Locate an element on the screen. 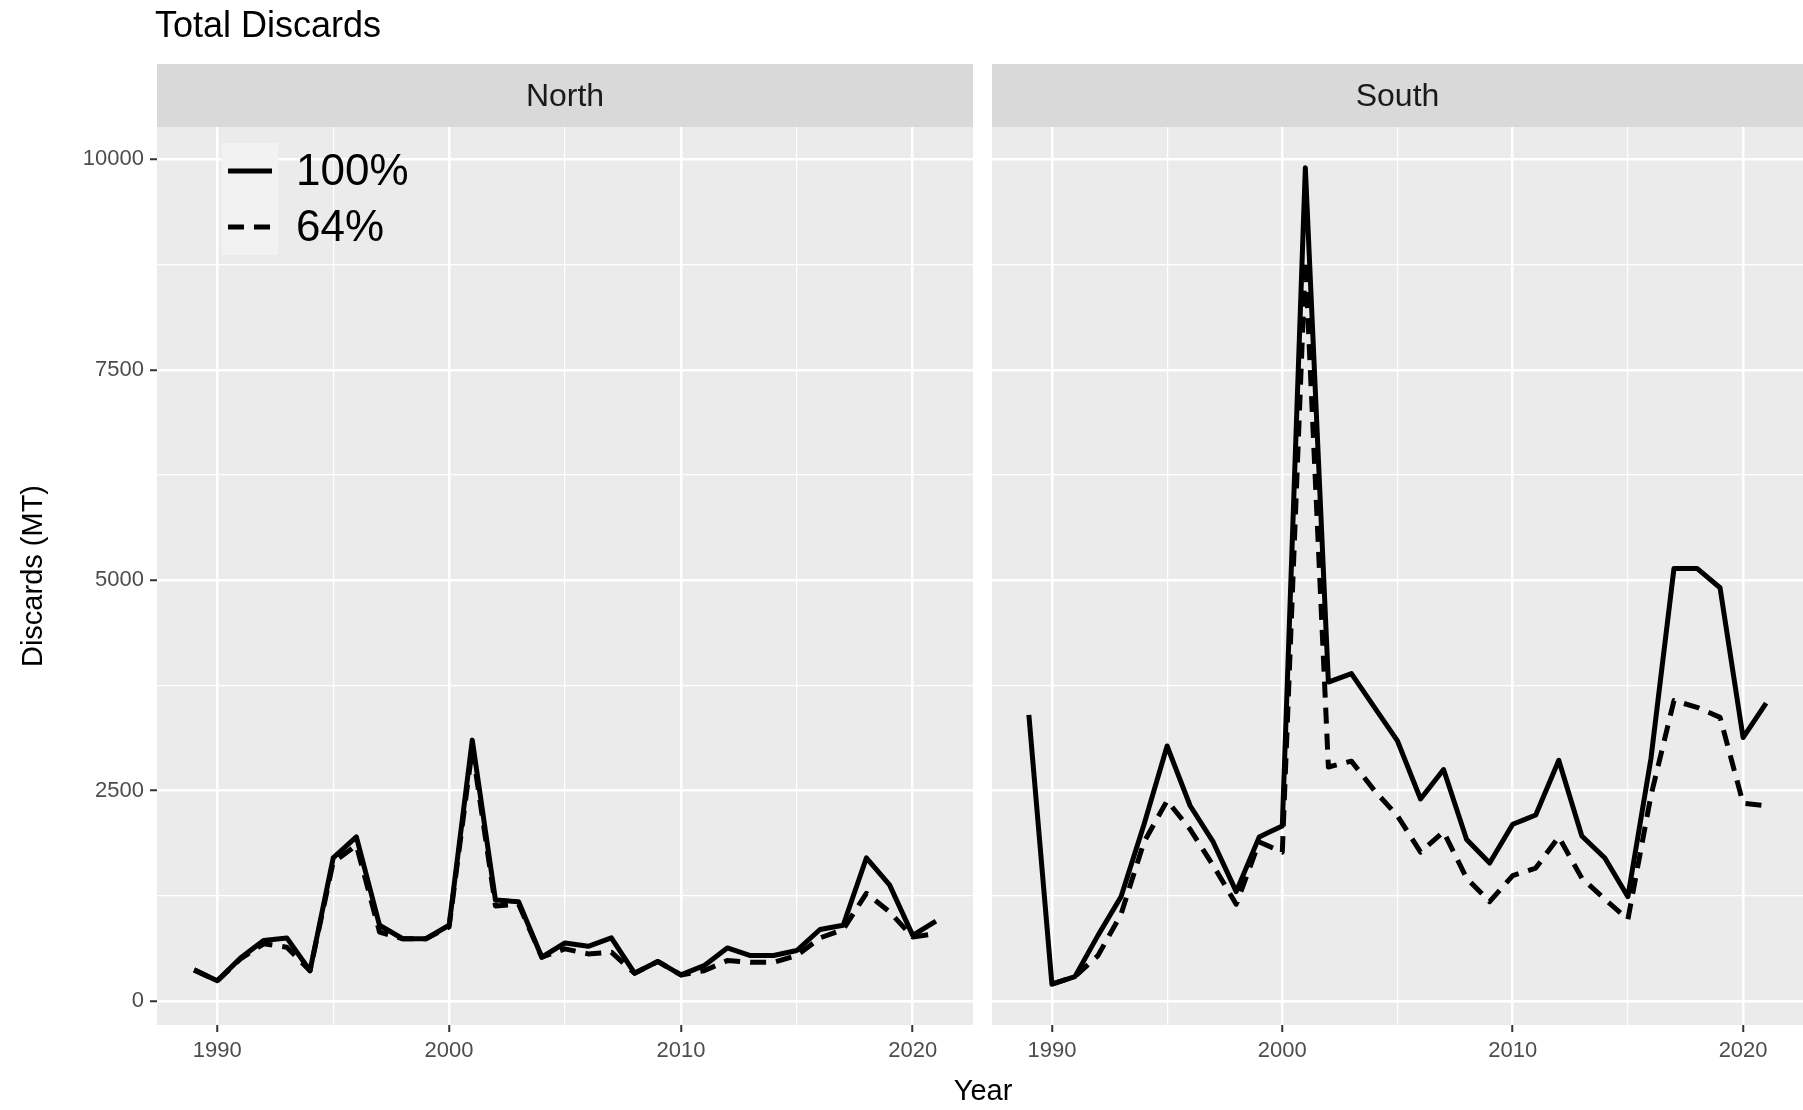  y-tick-label: 2500 is located at coordinates (119, 789).